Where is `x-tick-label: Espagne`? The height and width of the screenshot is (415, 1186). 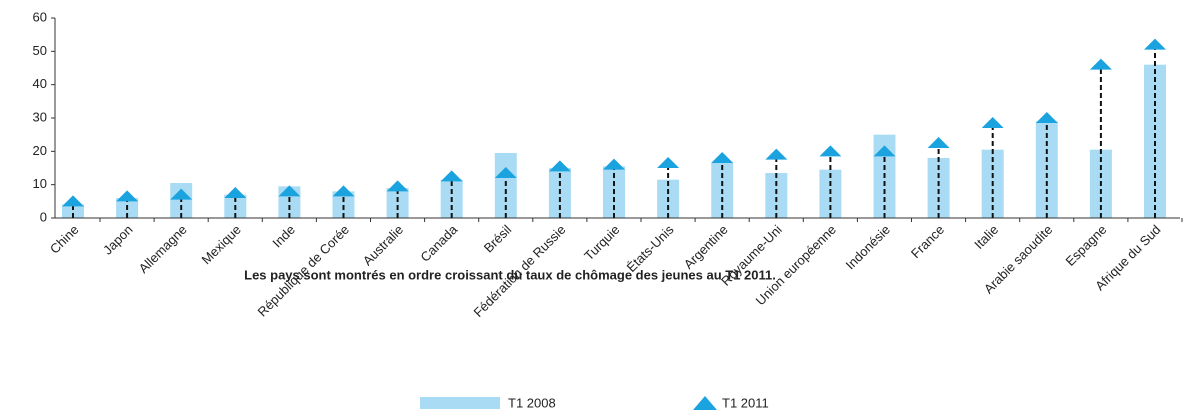 x-tick-label: Espagne is located at coordinates (1086, 245).